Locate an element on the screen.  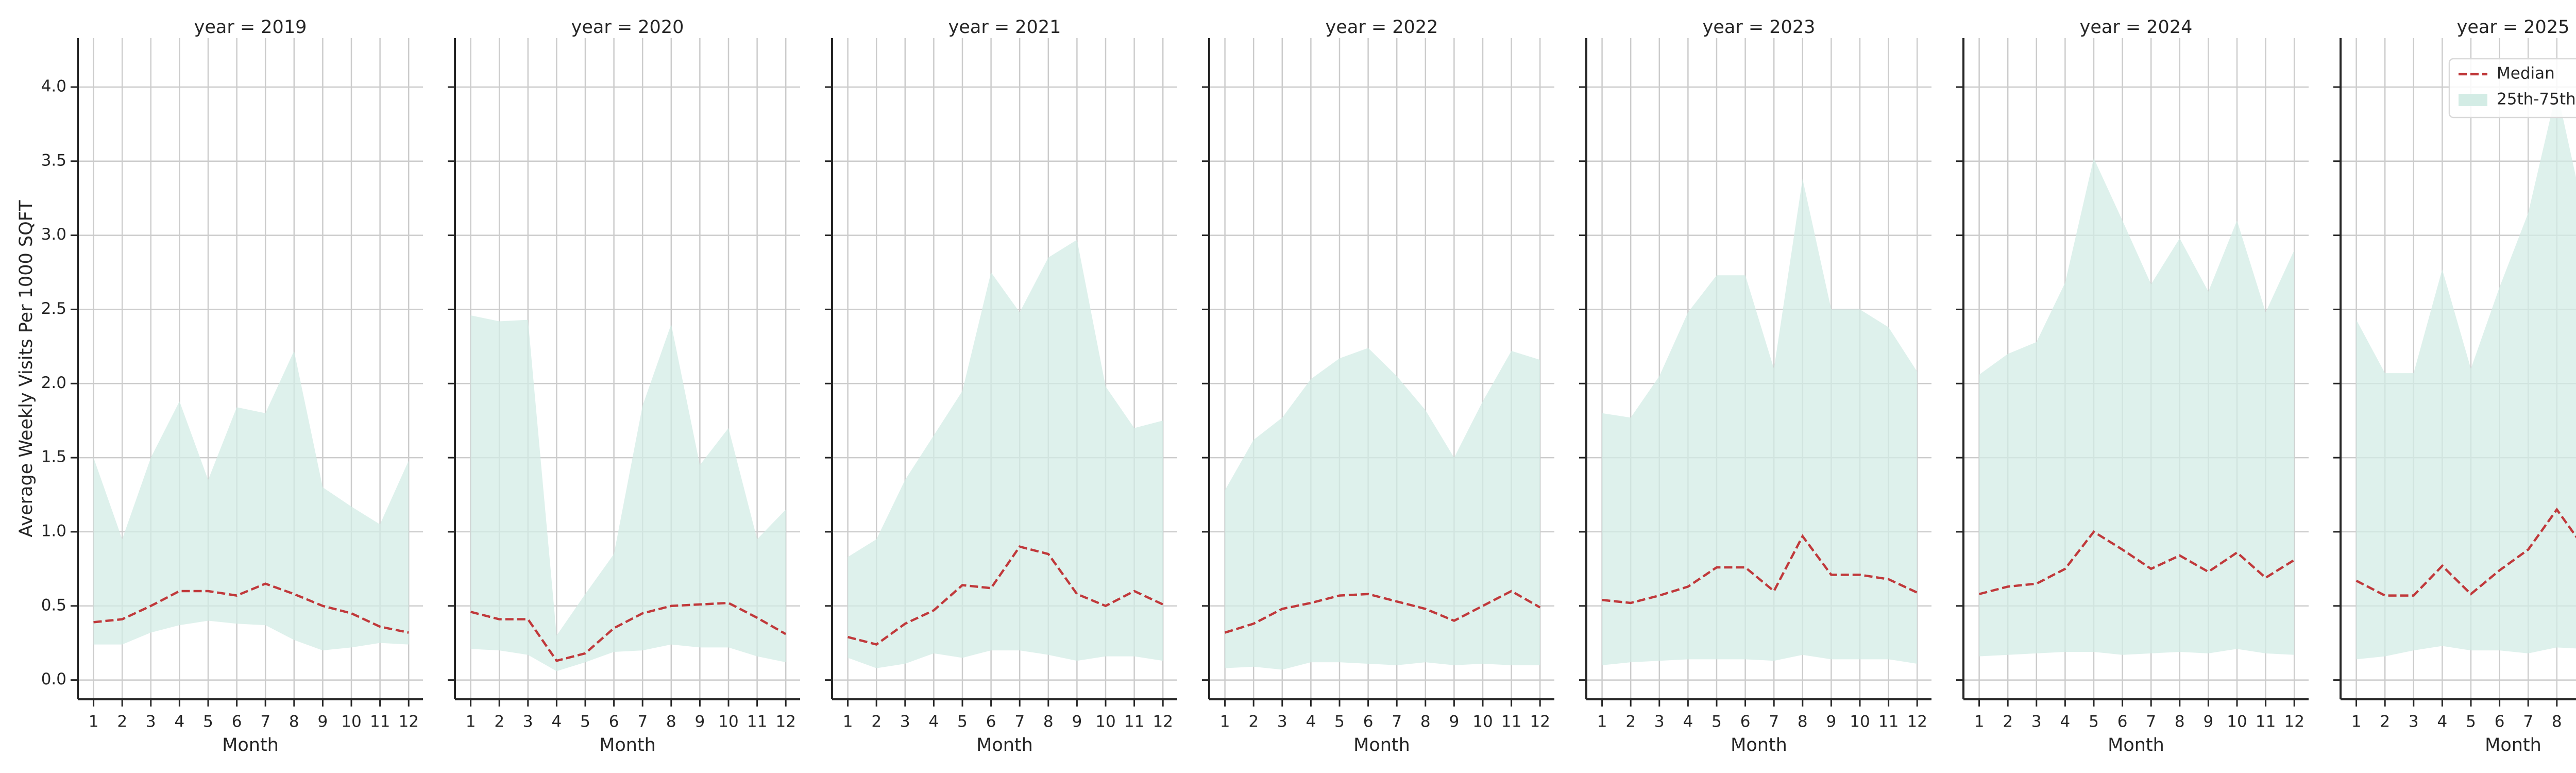
panel-title: year = 2023 is located at coordinates (1759, 27).